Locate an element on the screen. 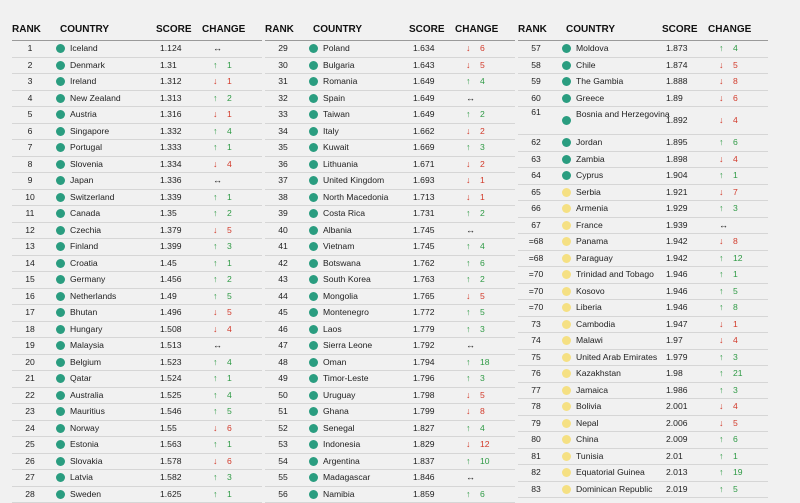 The height and width of the screenshot is (503, 800). score-cell: 1.799 is located at coordinates (424, 412).